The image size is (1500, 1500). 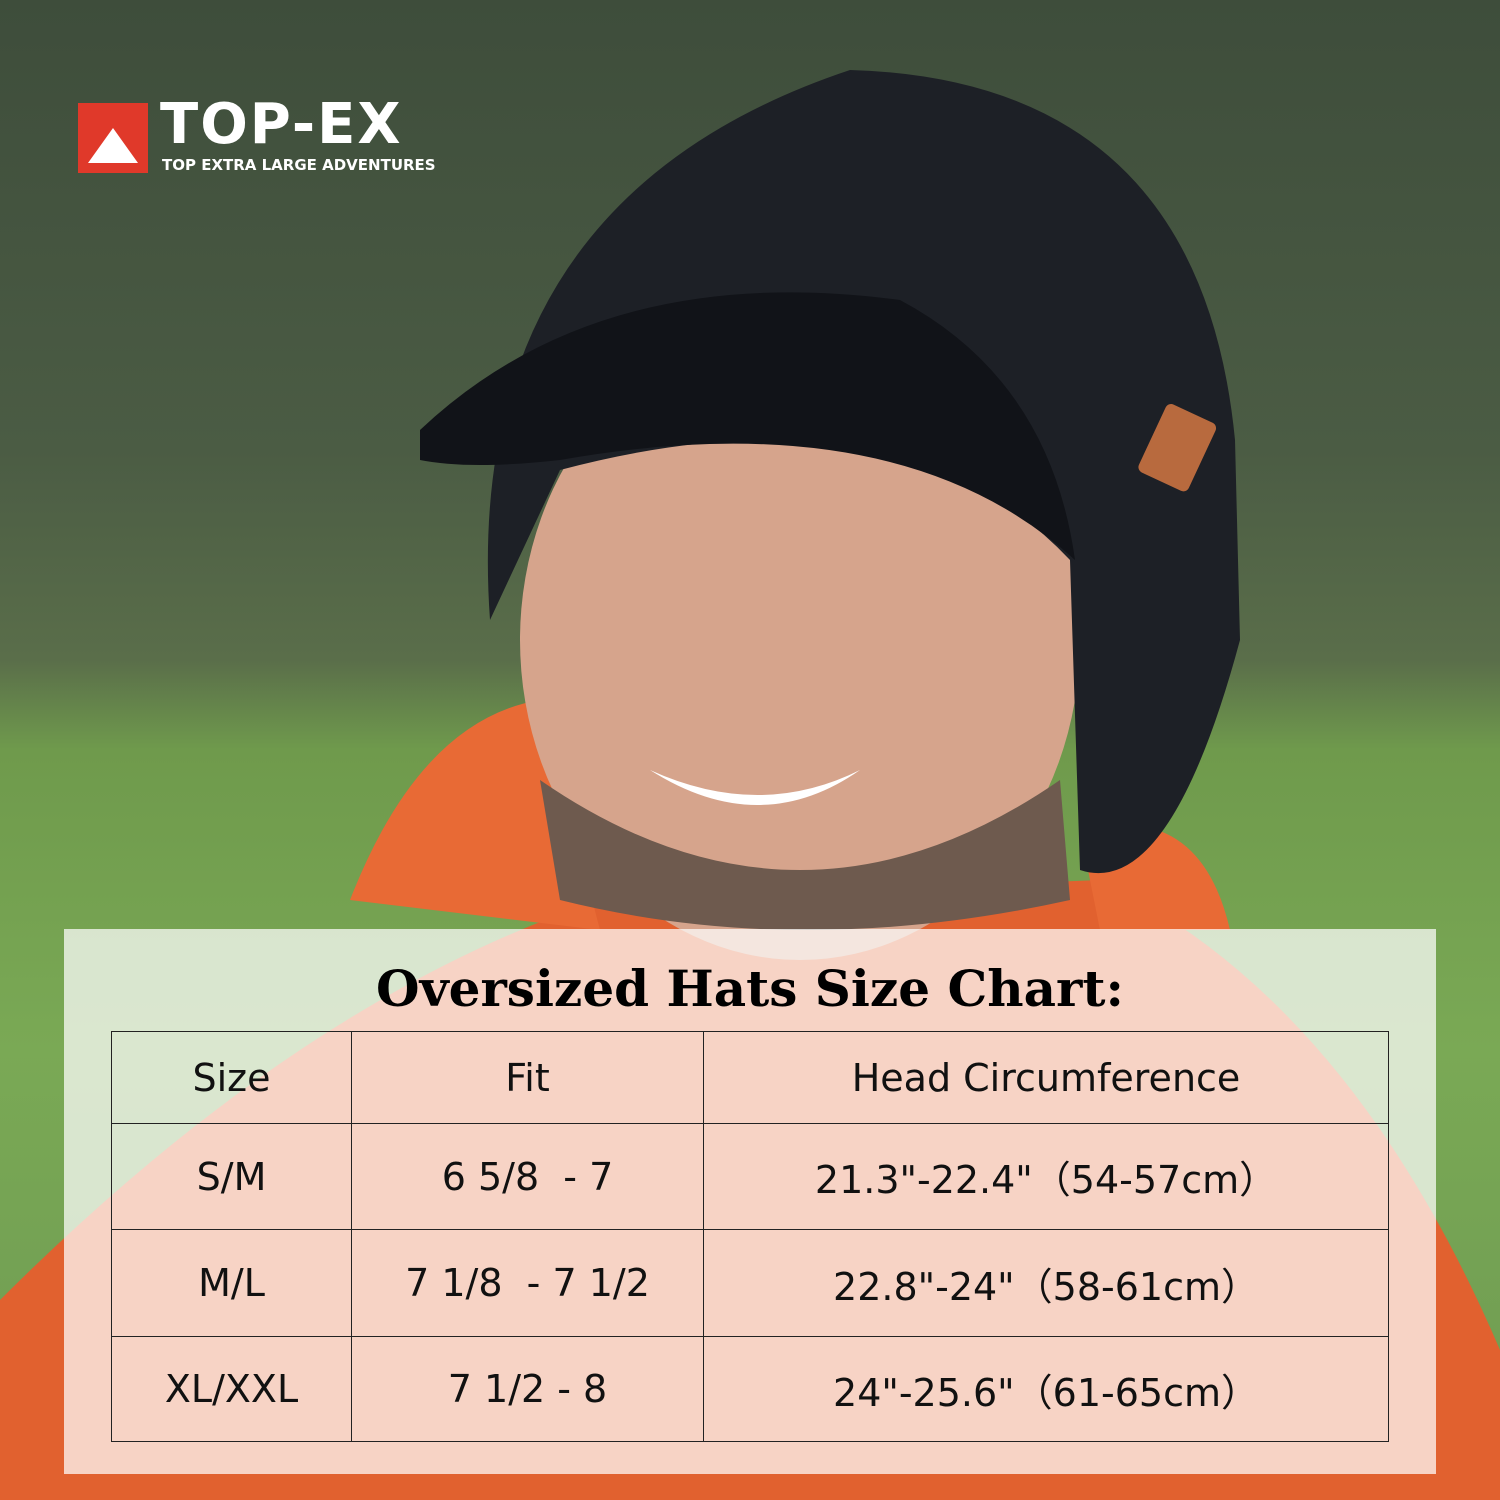 What do you see at coordinates (281, 124) in the screenshot?
I see `brand: TOP-EX` at bounding box center [281, 124].